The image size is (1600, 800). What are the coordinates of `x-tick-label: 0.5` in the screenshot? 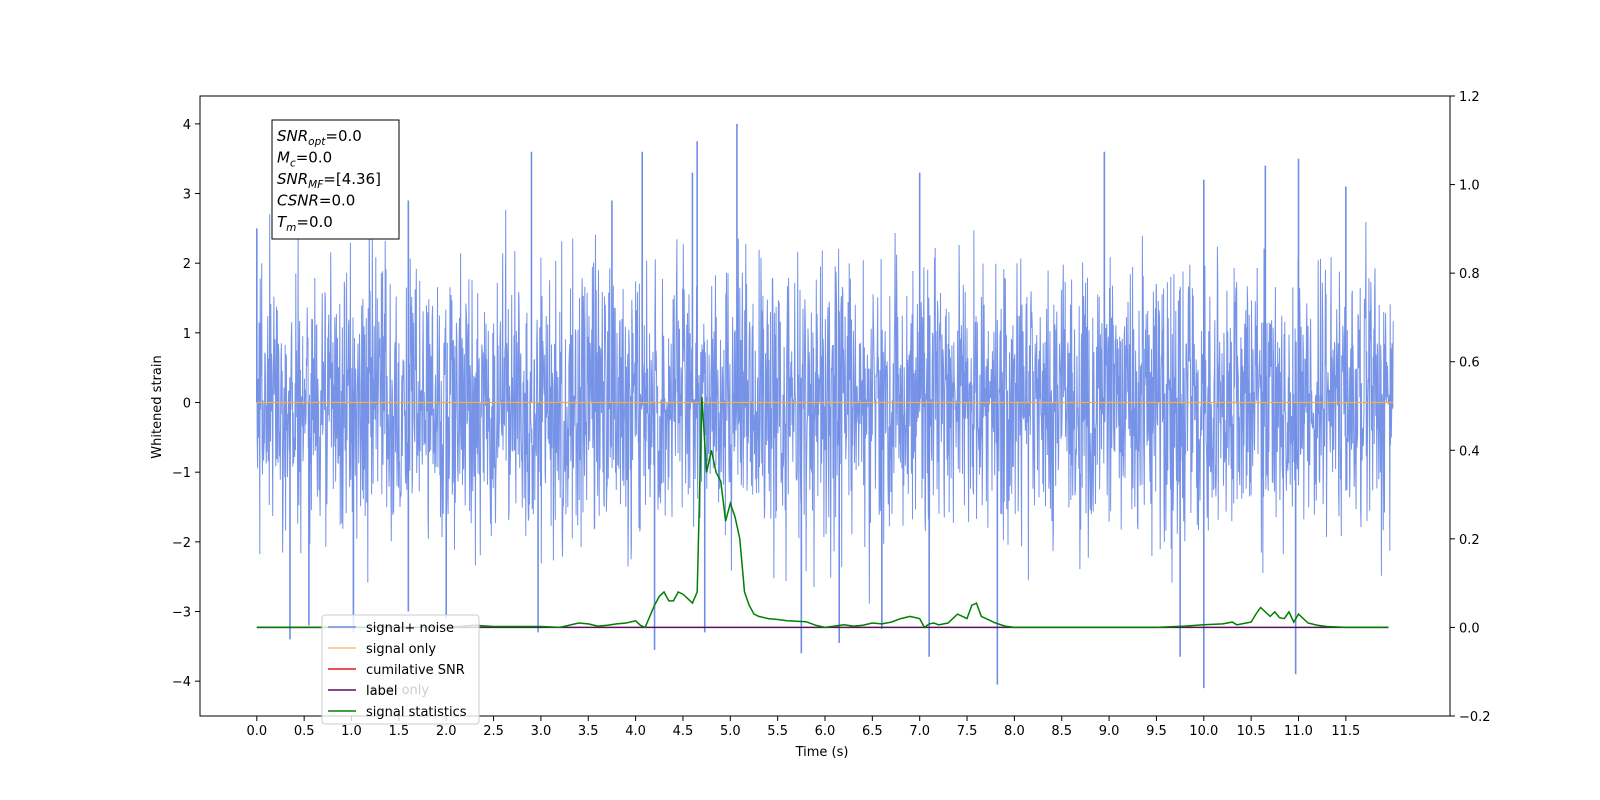 It's located at (304, 731).